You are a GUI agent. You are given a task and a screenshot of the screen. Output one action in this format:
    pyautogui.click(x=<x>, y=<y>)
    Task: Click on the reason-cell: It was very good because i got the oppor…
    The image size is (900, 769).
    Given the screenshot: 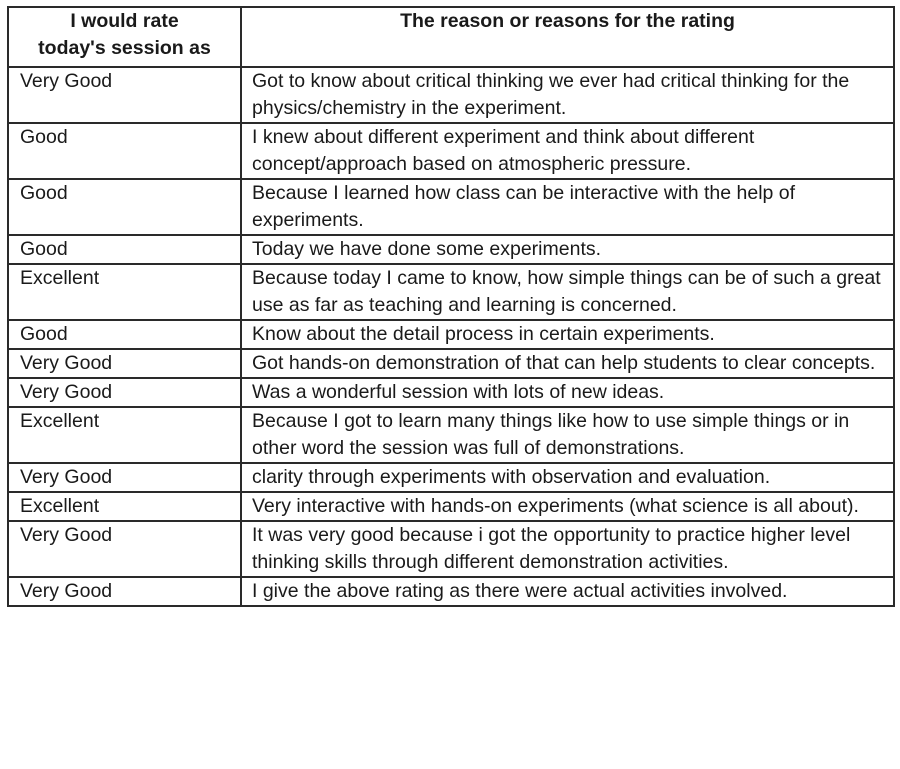 What is the action you would take?
    pyautogui.click(x=567, y=549)
    